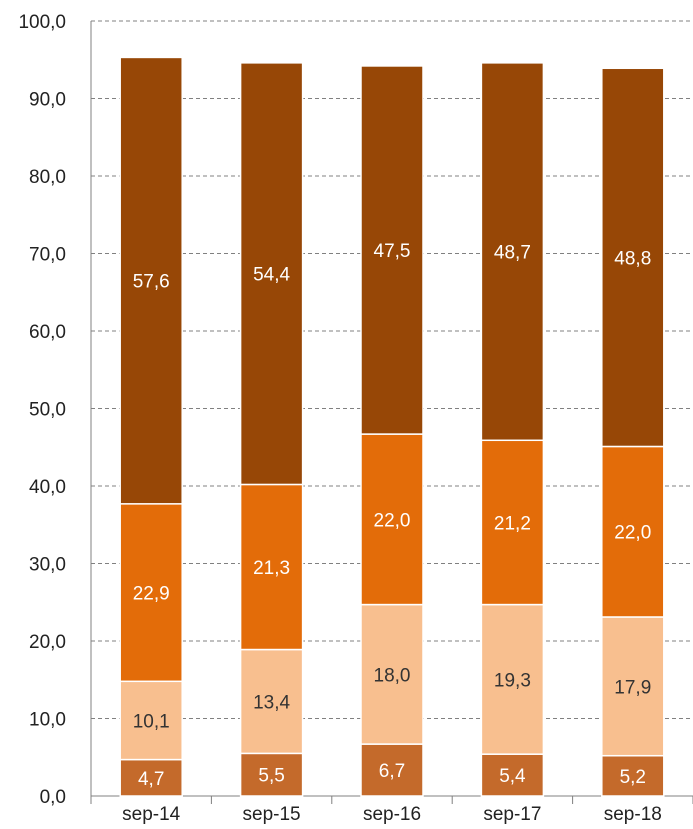 This screenshot has height=829, width=693. I want to click on y-tick-label: 100,0, so click(42, 22).